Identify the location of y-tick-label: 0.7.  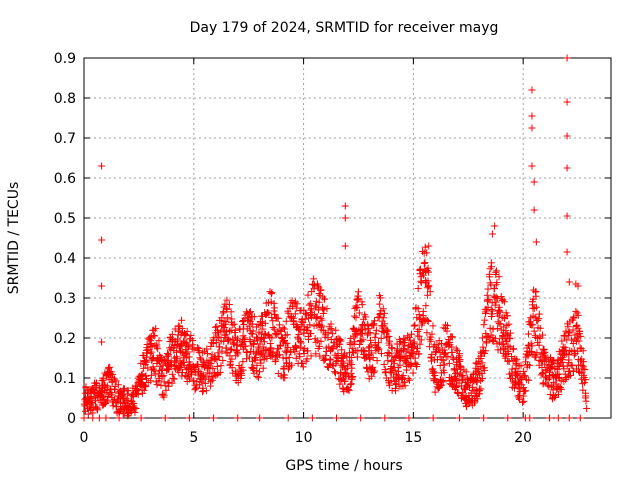
(65, 139).